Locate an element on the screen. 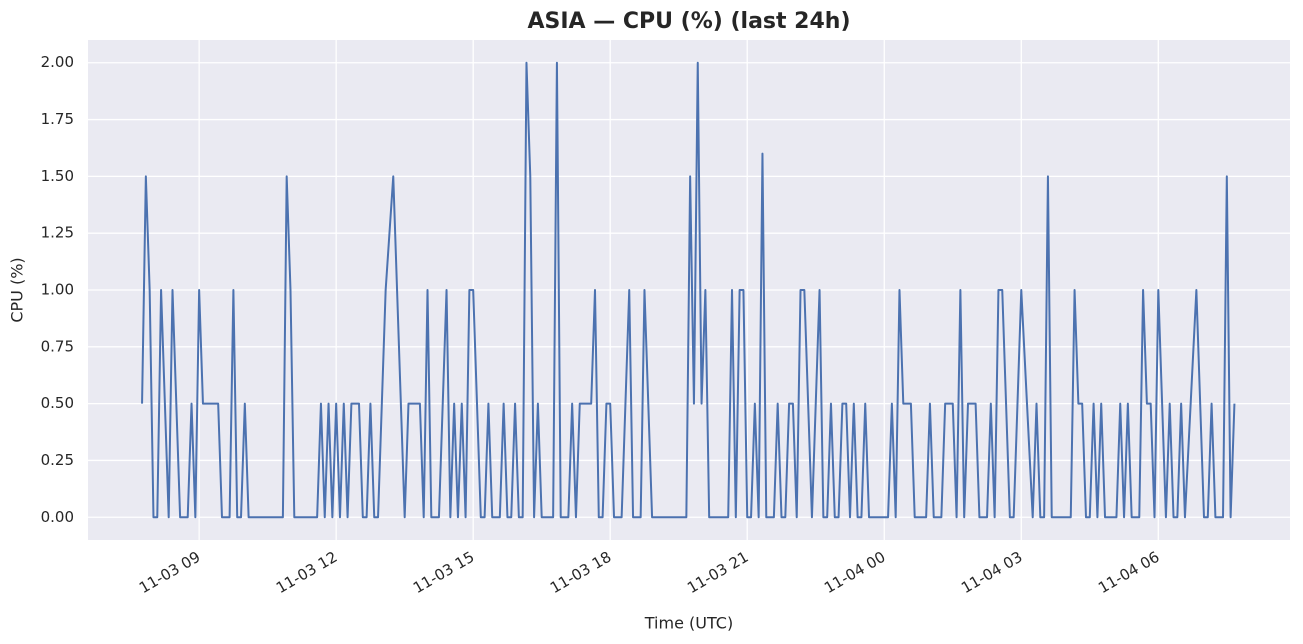  y-tick-label: 0.75 is located at coordinates (57, 346).